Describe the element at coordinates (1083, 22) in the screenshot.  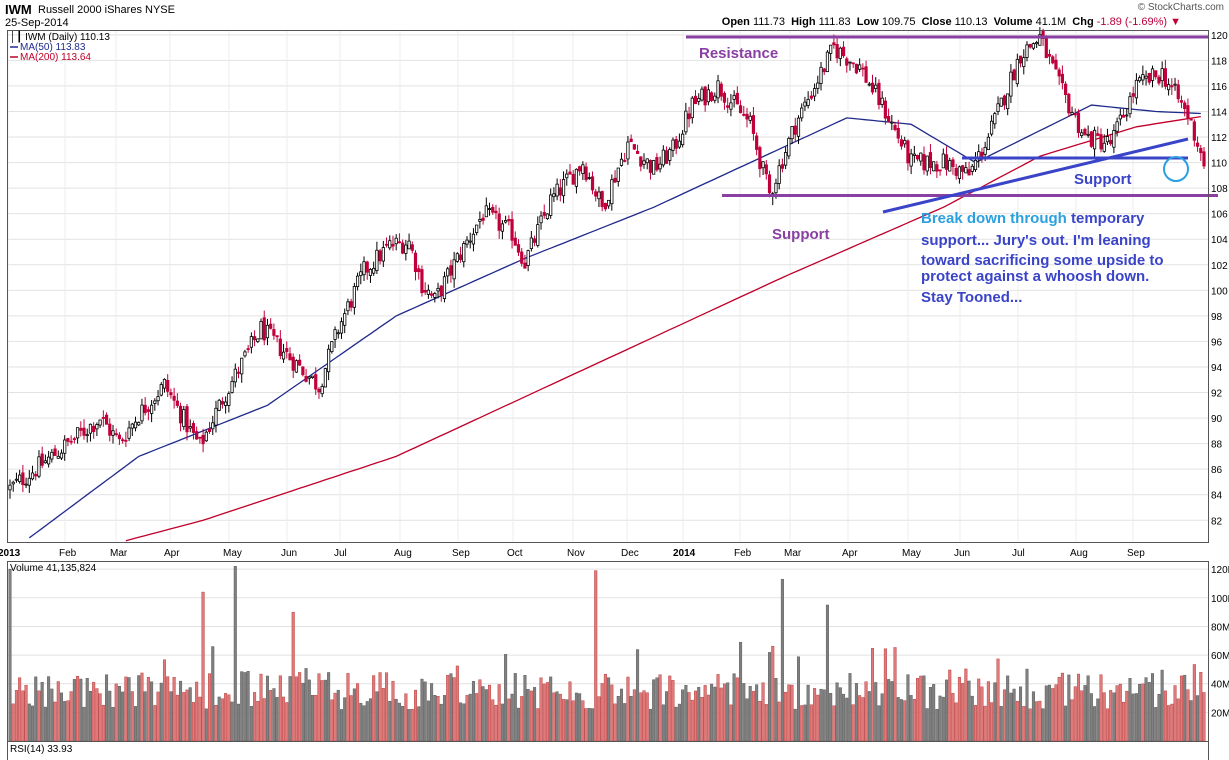
I see `chg-label: Chg` at that location.